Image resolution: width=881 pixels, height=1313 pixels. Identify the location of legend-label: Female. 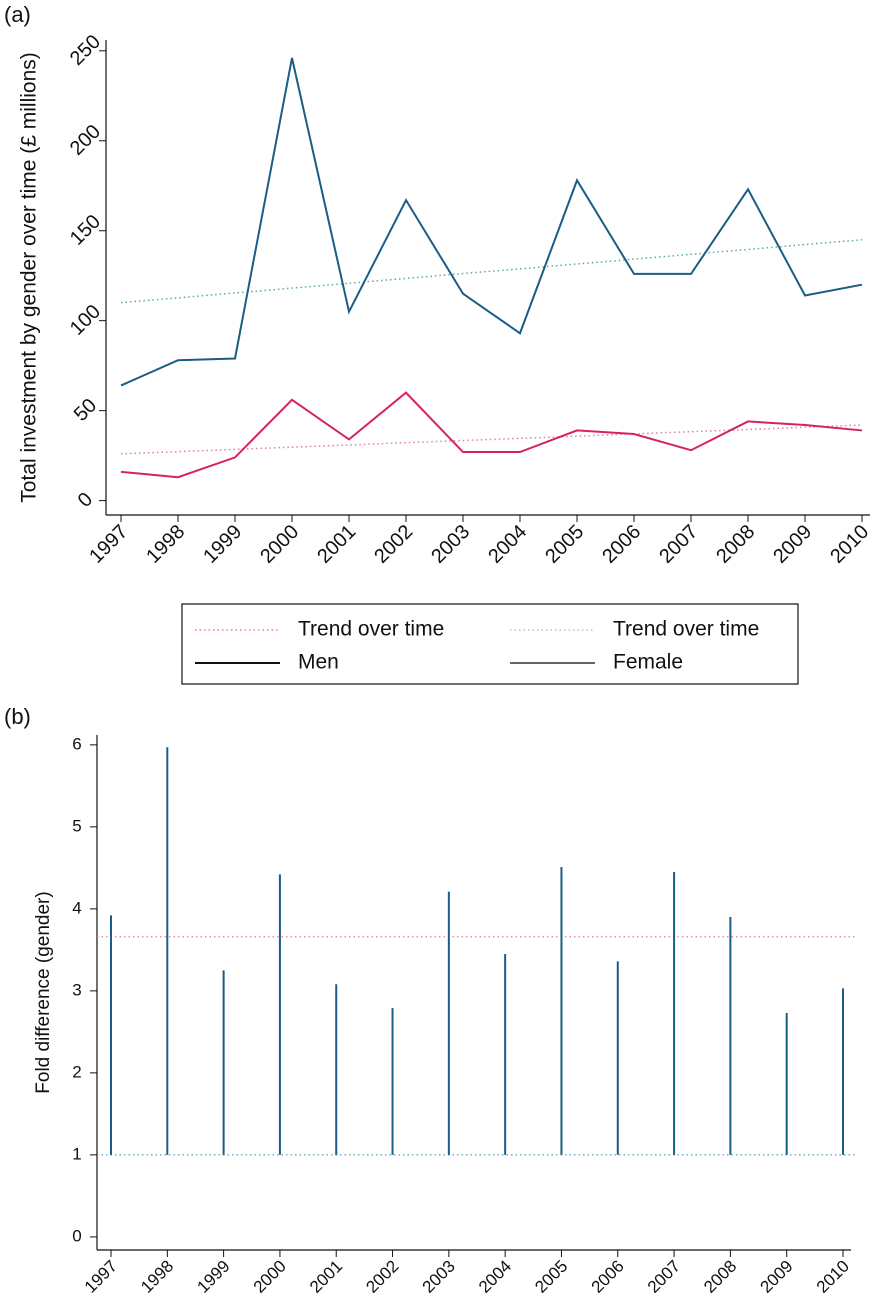
(648, 662).